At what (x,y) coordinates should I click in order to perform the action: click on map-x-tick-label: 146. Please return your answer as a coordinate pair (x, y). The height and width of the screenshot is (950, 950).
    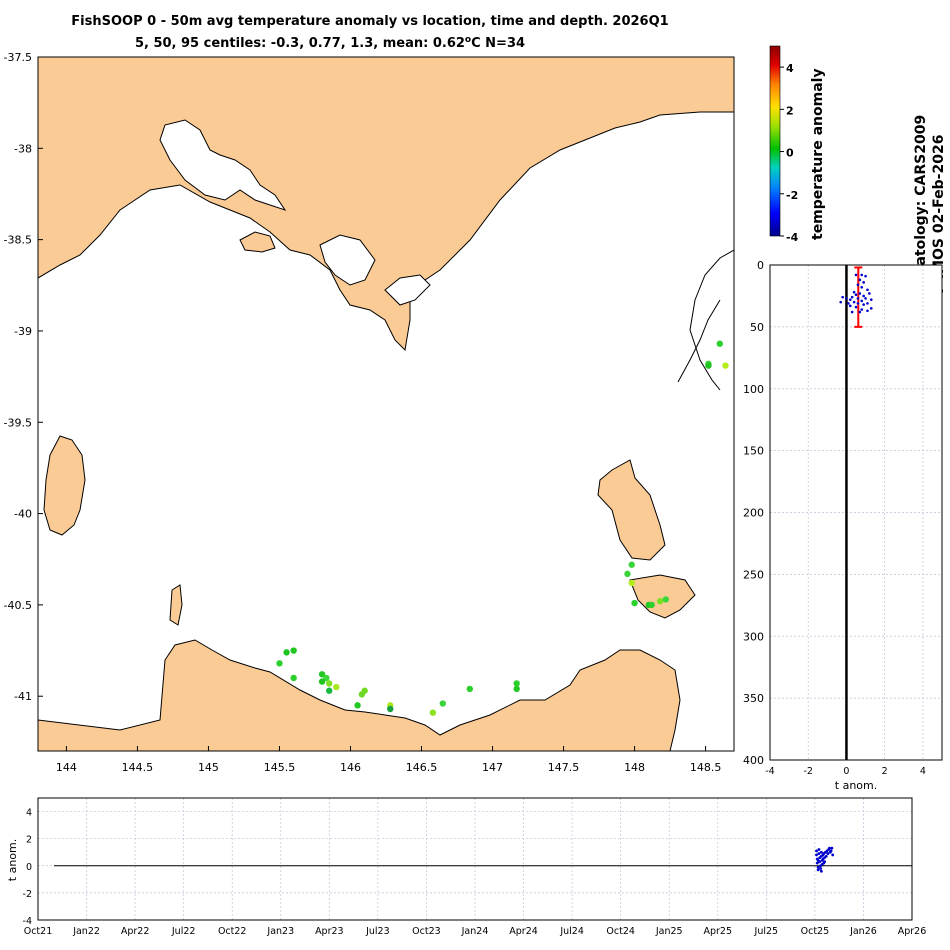
    Looking at the image, I should click on (350, 767).